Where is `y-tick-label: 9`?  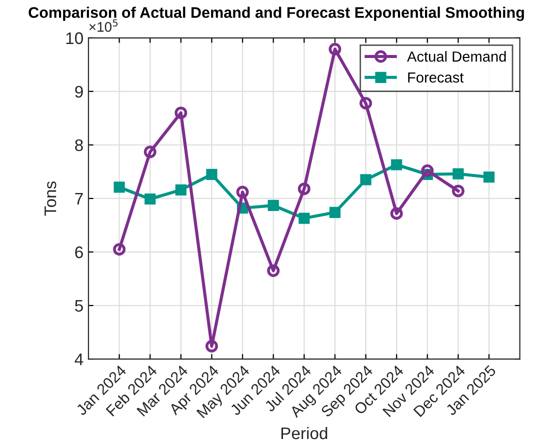 y-tick-label: 9 is located at coordinates (79, 92).